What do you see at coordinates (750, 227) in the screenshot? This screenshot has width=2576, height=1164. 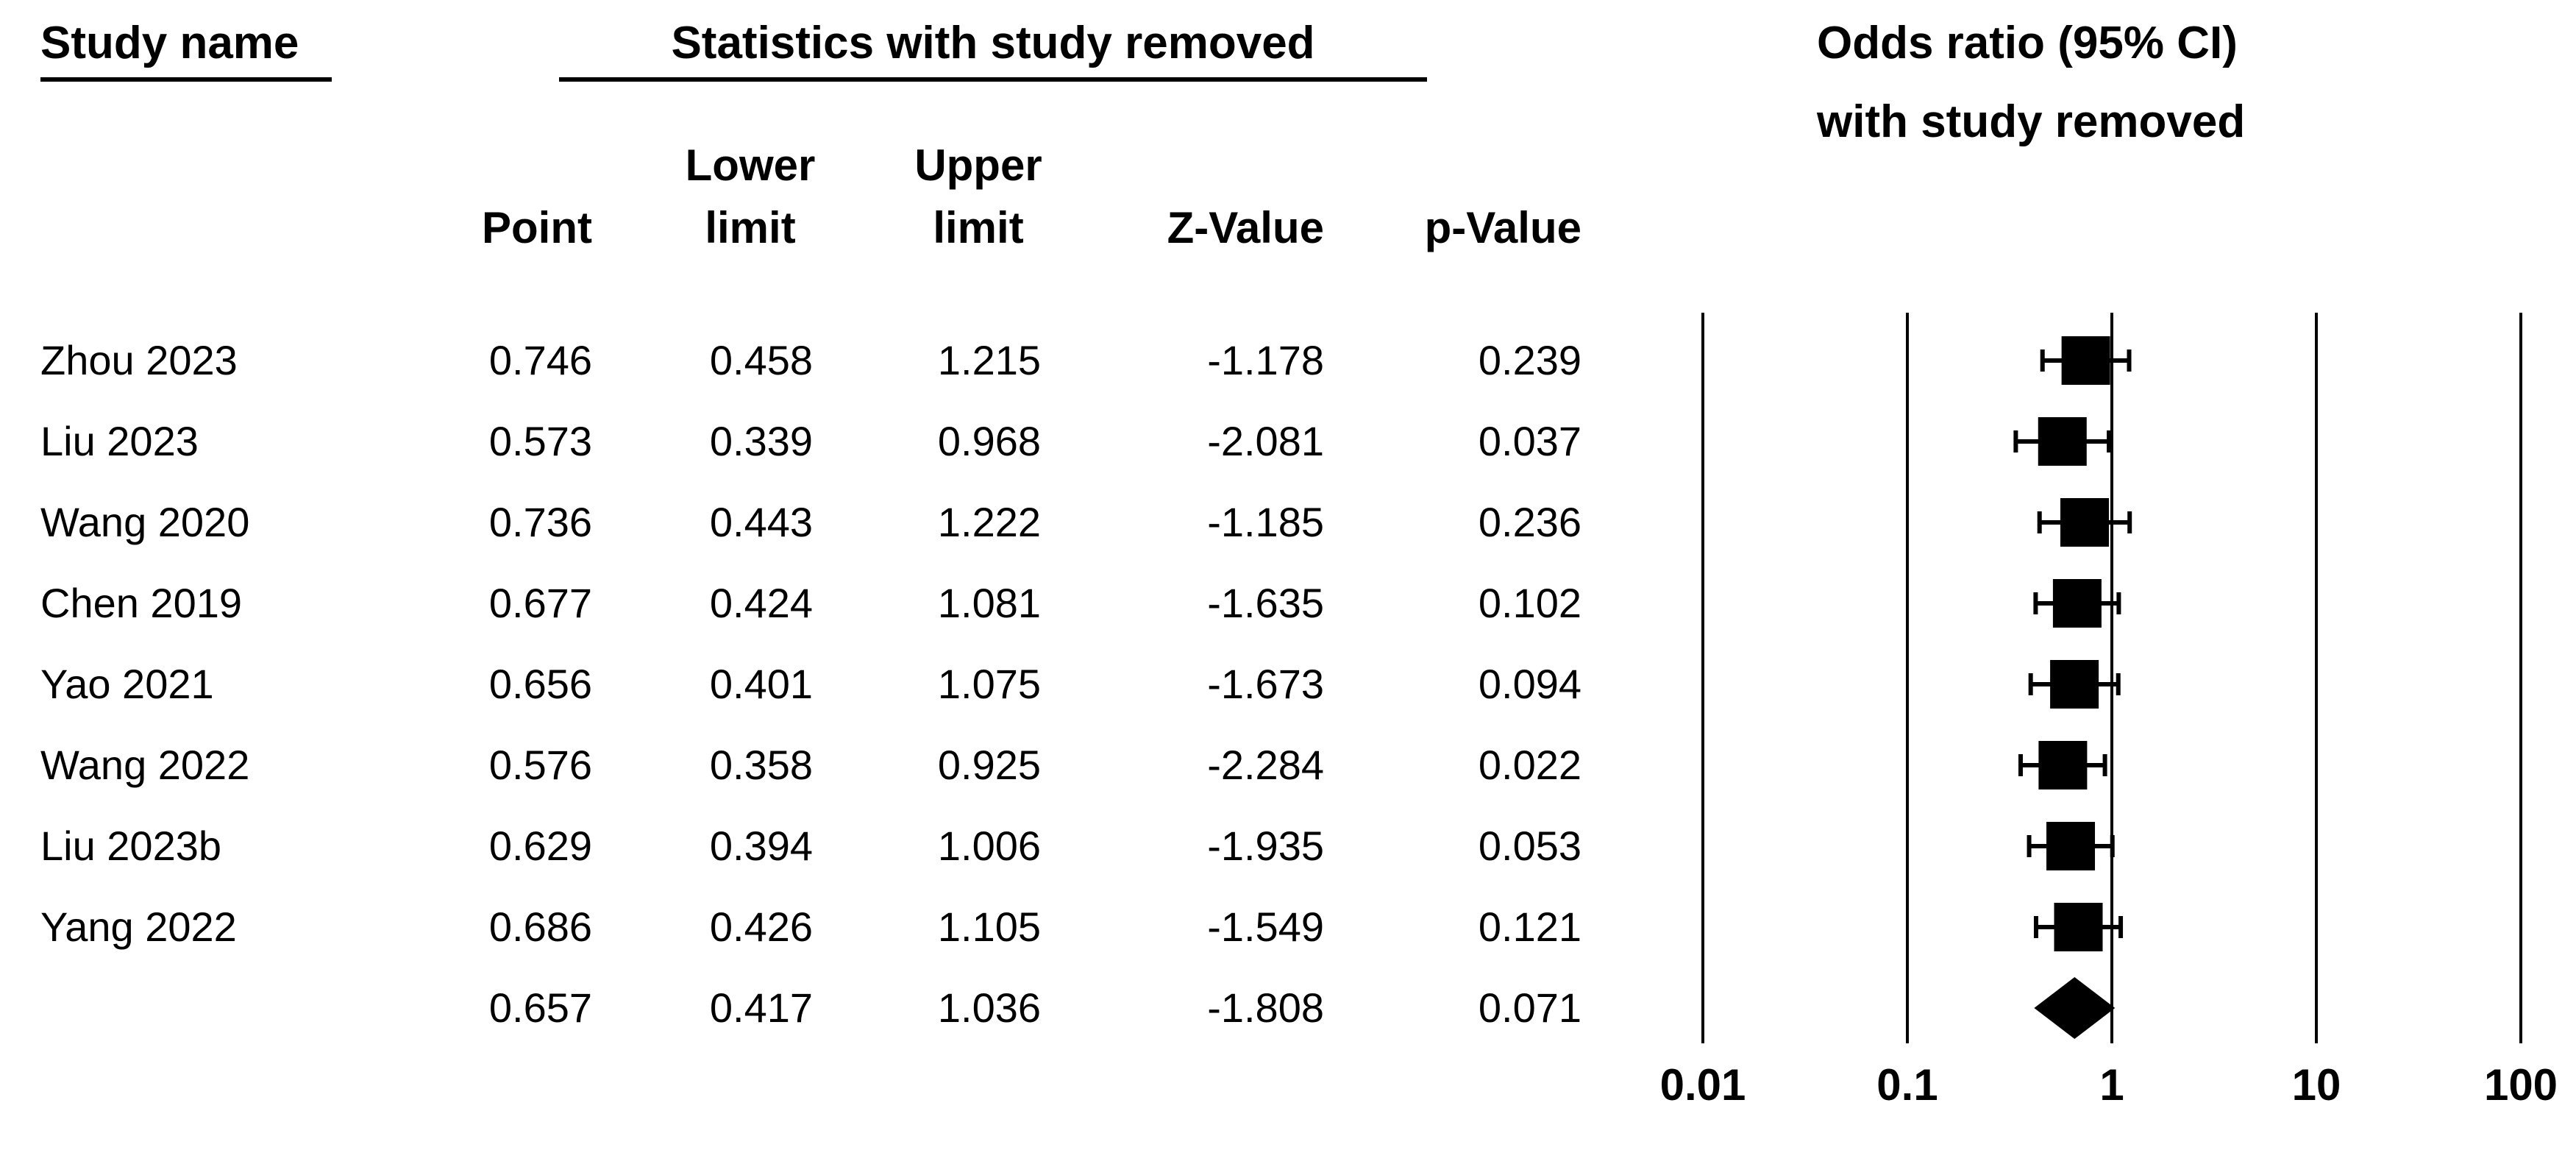 I see `column-header-lower-line2: limit` at bounding box center [750, 227].